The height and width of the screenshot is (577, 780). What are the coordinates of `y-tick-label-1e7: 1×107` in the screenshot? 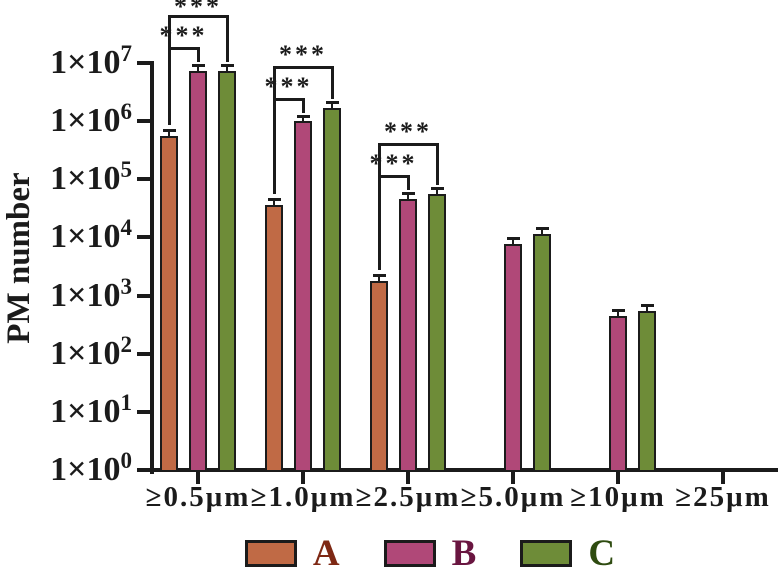 It's located at (72, 63).